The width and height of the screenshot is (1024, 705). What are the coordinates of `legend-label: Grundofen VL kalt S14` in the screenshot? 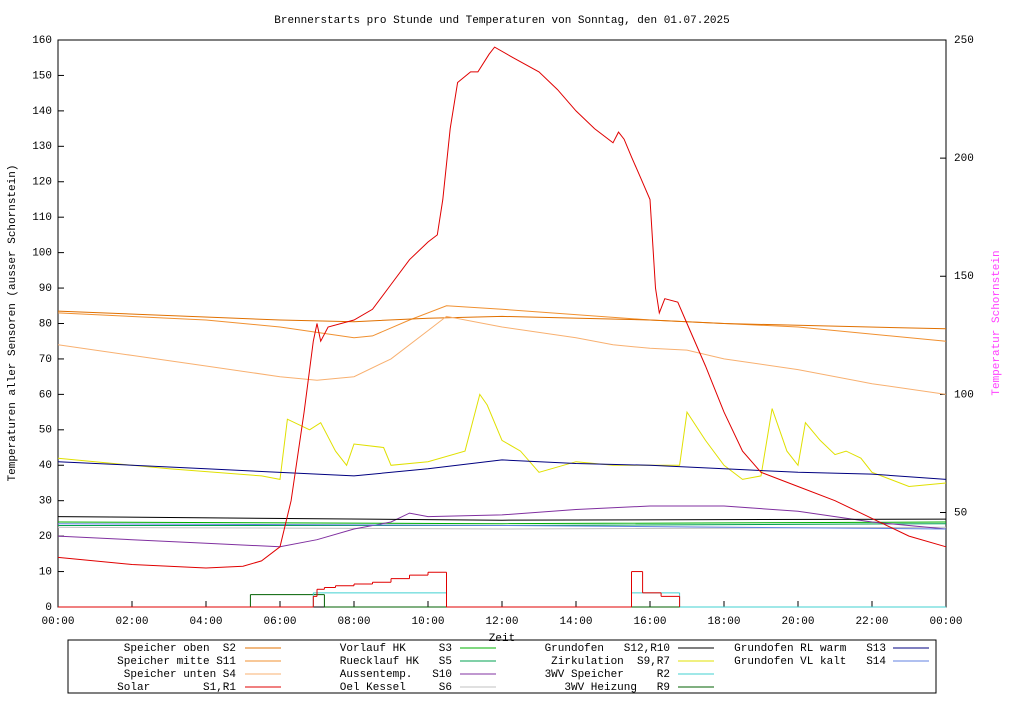 It's located at (810, 662).